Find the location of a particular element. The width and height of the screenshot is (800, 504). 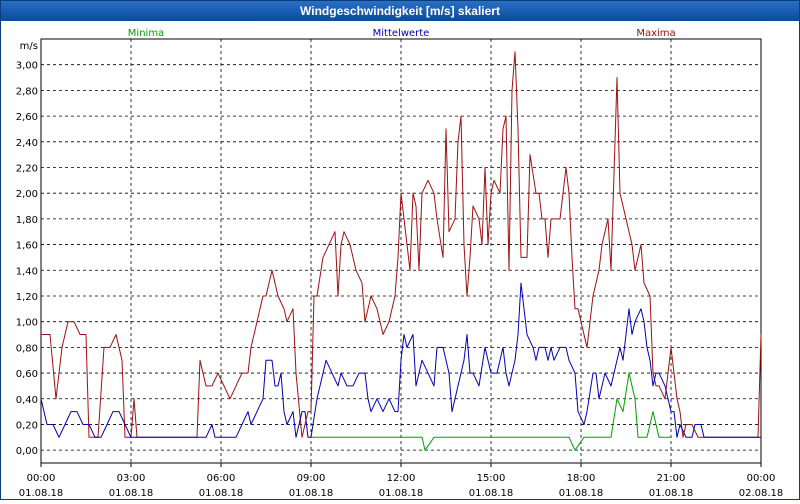

legend-label-maxima: Maxima is located at coordinates (655, 33).